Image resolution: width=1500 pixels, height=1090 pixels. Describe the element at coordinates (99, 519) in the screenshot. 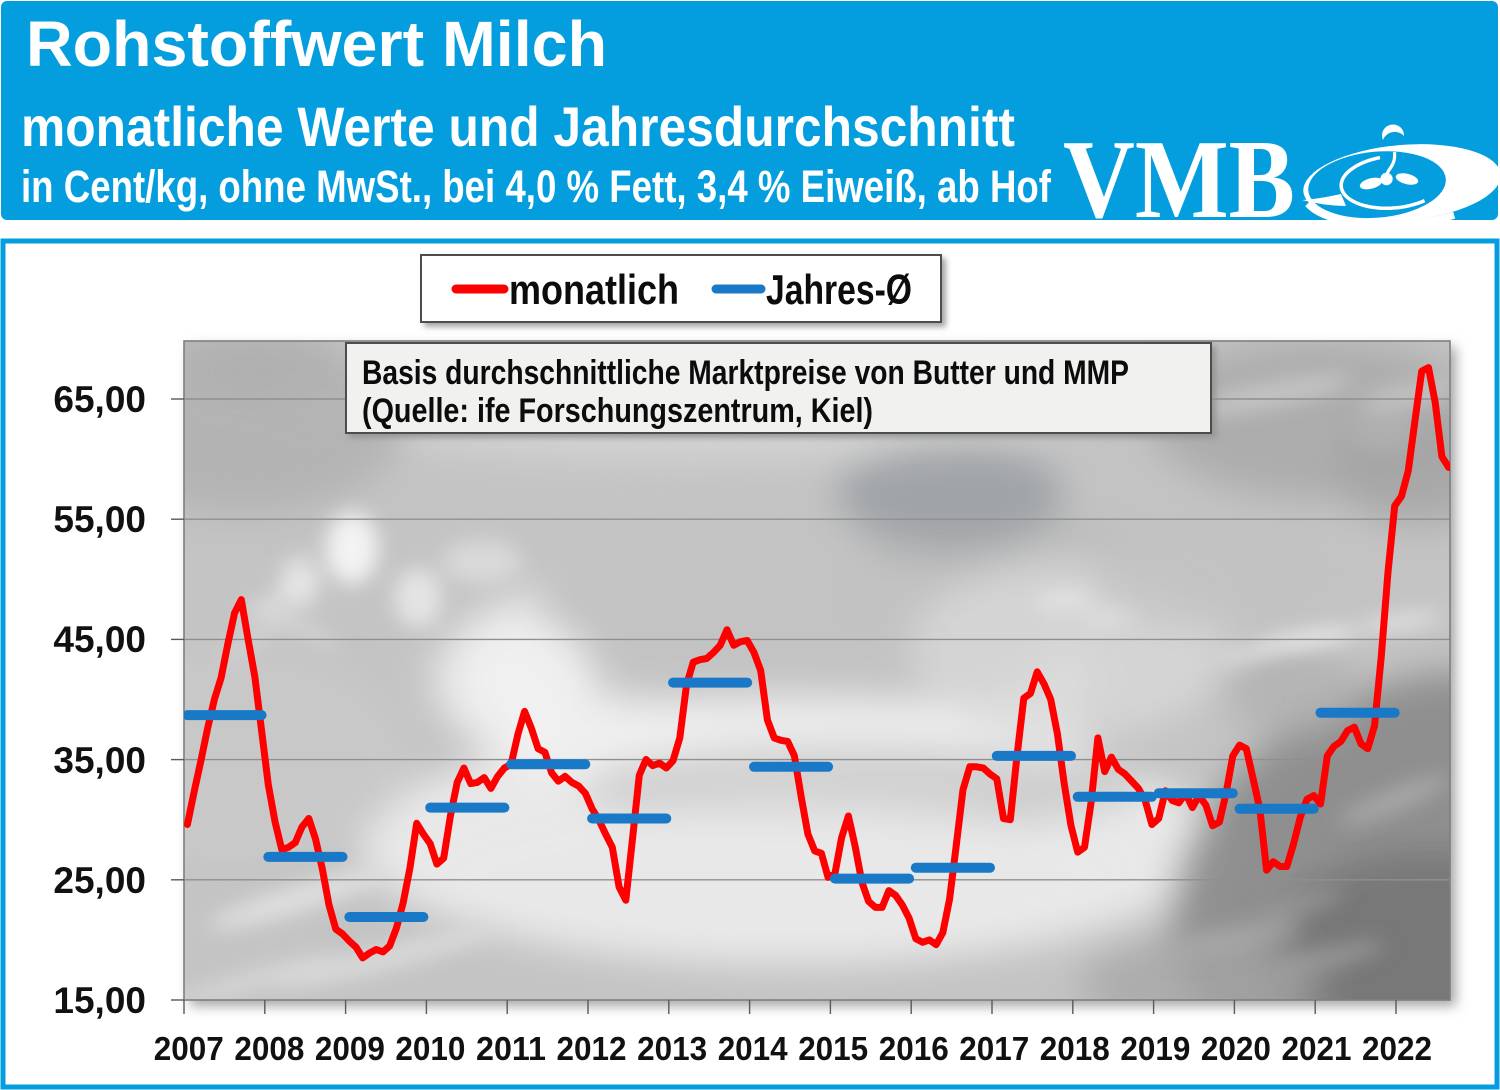

I see `svg-text: 55,00` at that location.